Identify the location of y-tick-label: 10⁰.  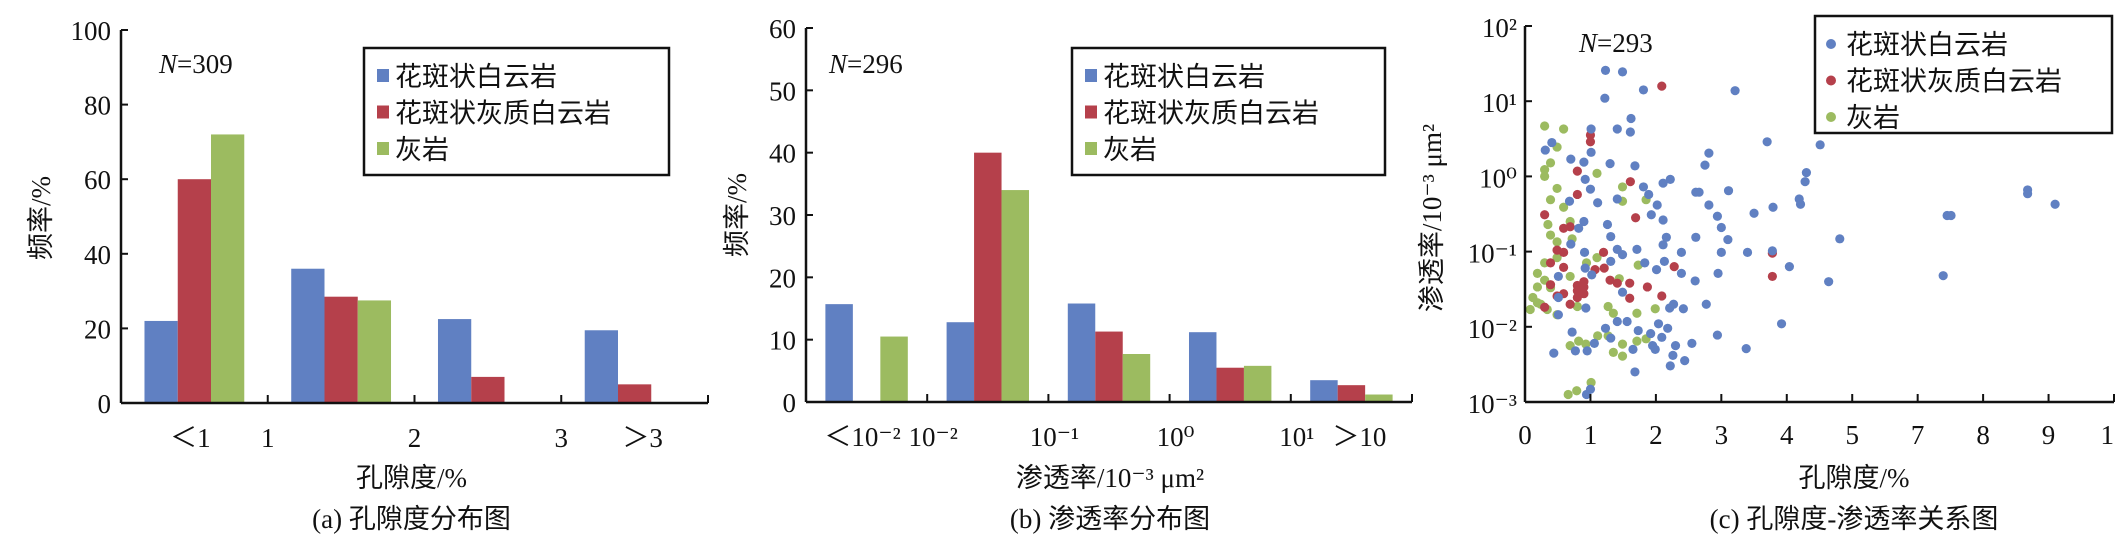
(1498, 178).